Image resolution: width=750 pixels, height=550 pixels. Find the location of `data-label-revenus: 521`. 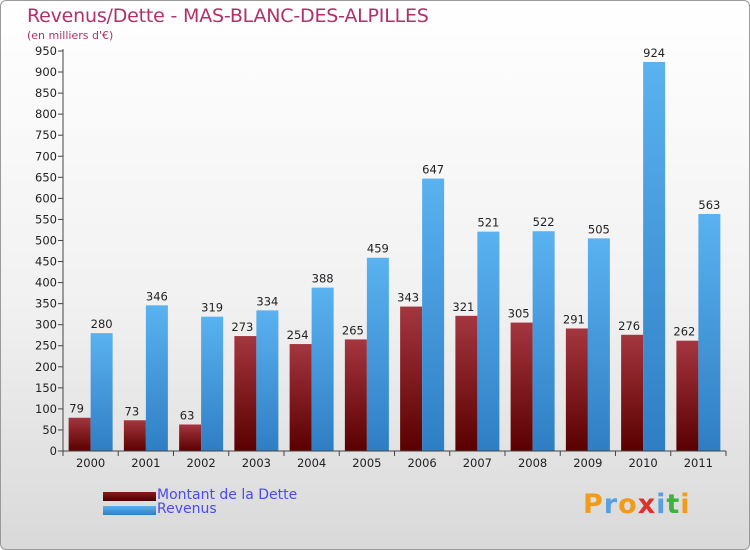

data-label-revenus: 521 is located at coordinates (488, 223).